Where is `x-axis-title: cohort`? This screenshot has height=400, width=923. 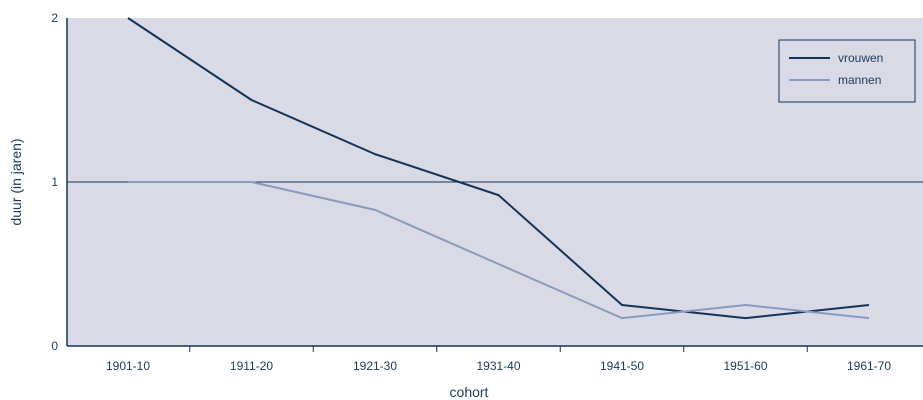 x-axis-title: cohort is located at coordinates (469, 392).